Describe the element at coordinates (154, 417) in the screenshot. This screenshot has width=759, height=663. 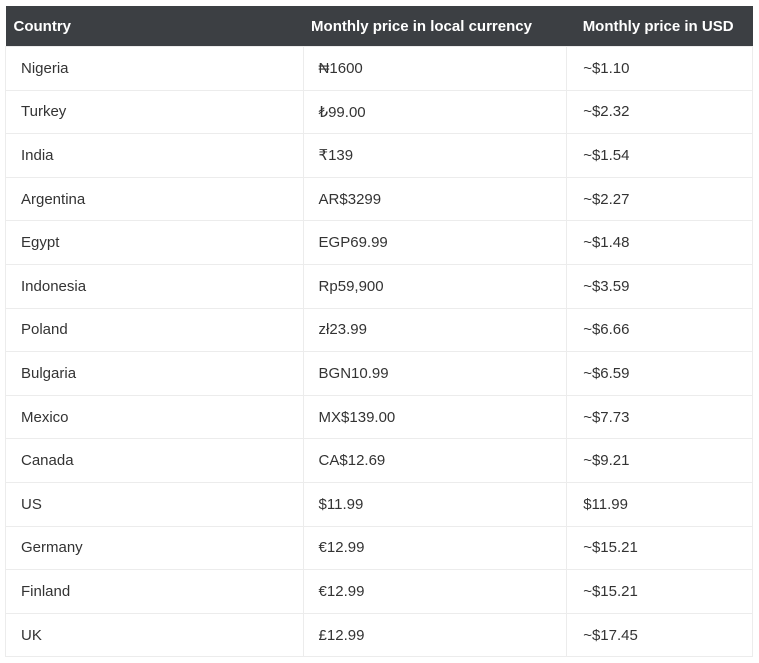
I see `table-cell: Mexico` at that location.